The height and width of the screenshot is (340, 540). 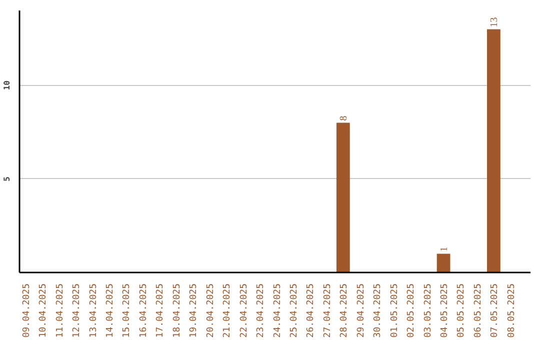 What do you see at coordinates (227, 310) in the screenshot?
I see `x-tick-label: 21.04.2025` at bounding box center [227, 310].